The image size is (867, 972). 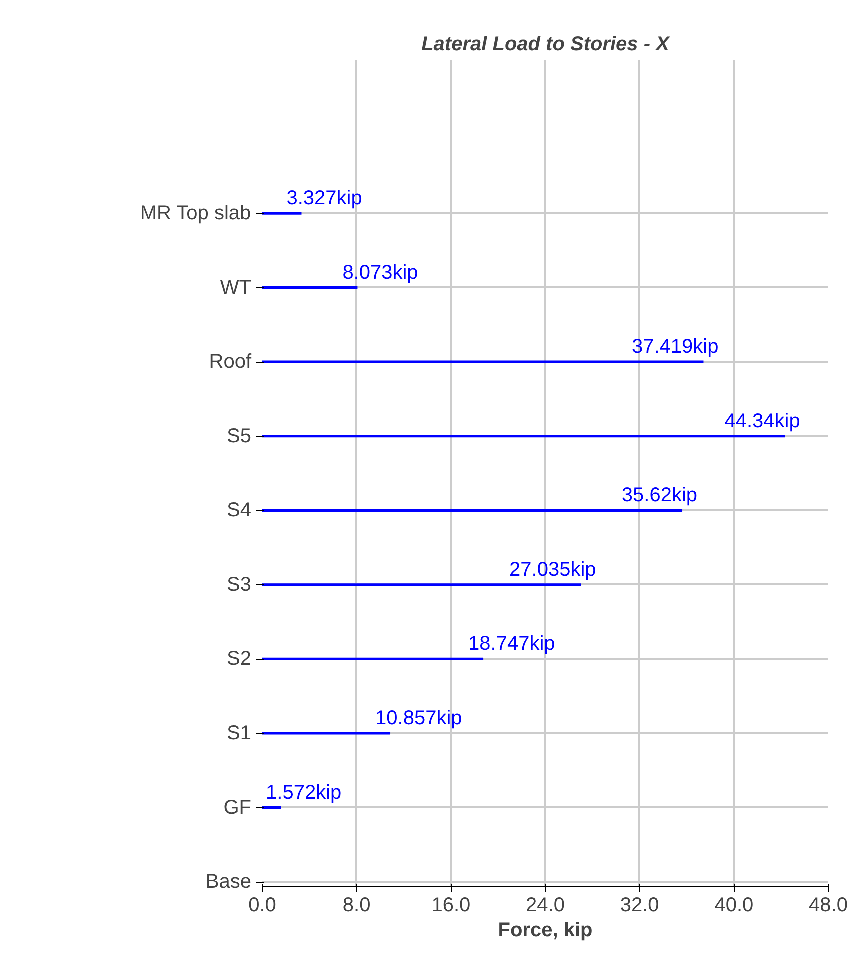 I want to click on y-tick-label: GF, so click(x=238, y=807).